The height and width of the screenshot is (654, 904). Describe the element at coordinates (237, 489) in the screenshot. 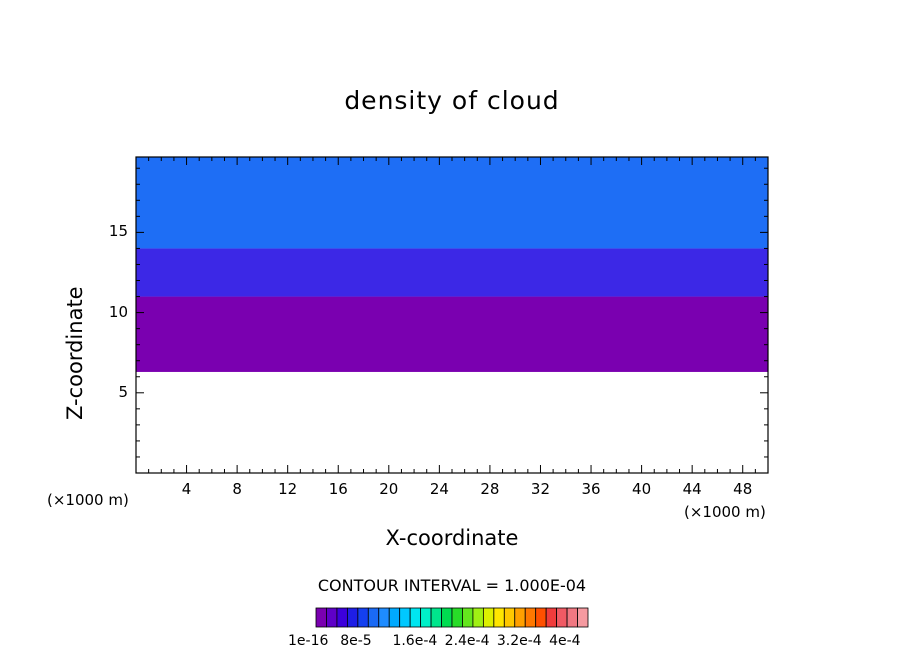

I see `x-tick-label: 8` at that location.